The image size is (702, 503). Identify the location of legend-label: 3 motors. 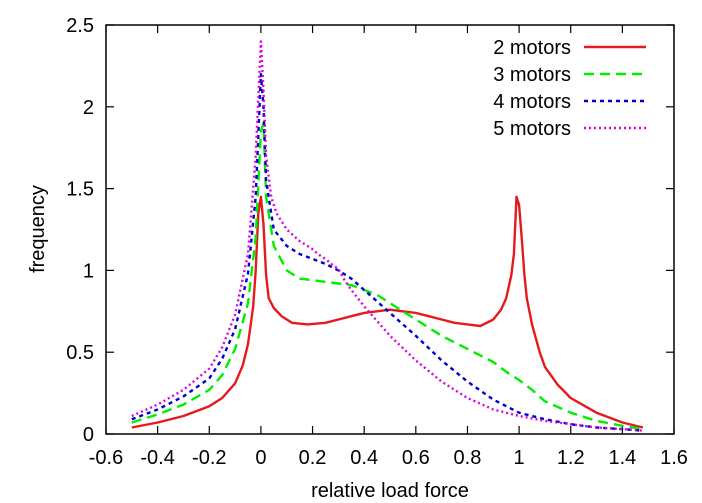
(532, 75).